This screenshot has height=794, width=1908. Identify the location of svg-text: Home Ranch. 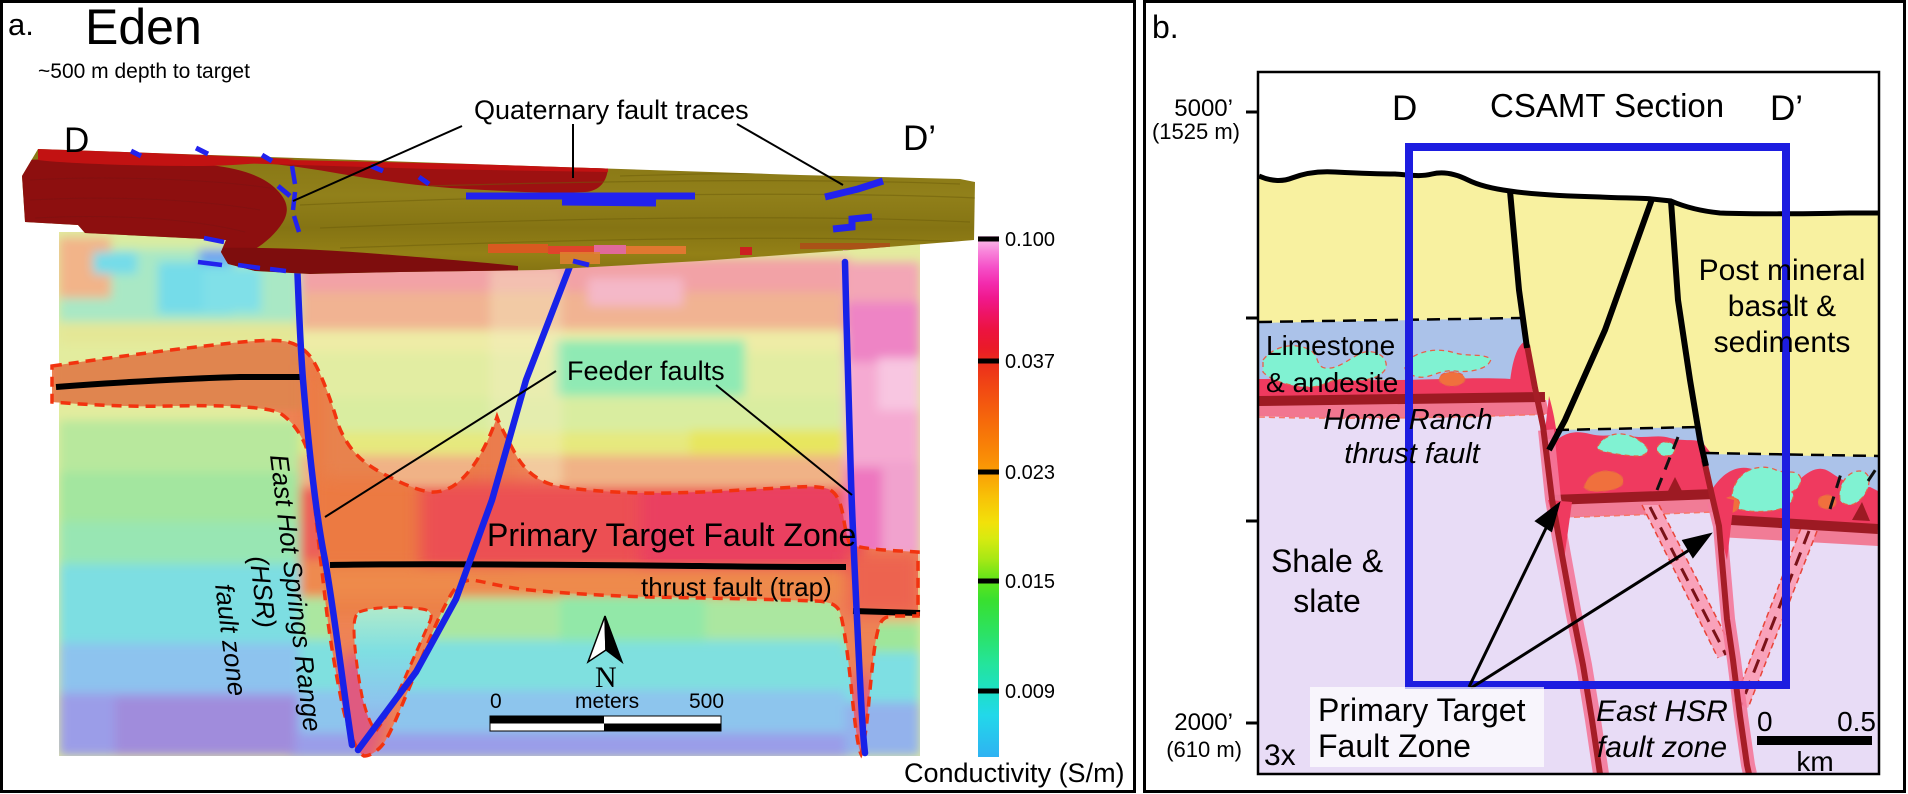
(1407, 420).